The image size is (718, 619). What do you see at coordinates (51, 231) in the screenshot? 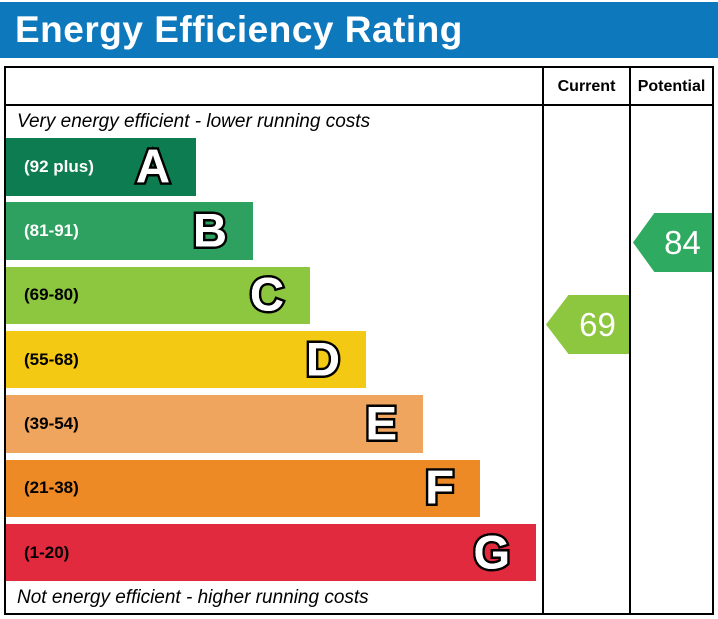
I see `band-b-range-label: (81-91)` at bounding box center [51, 231].